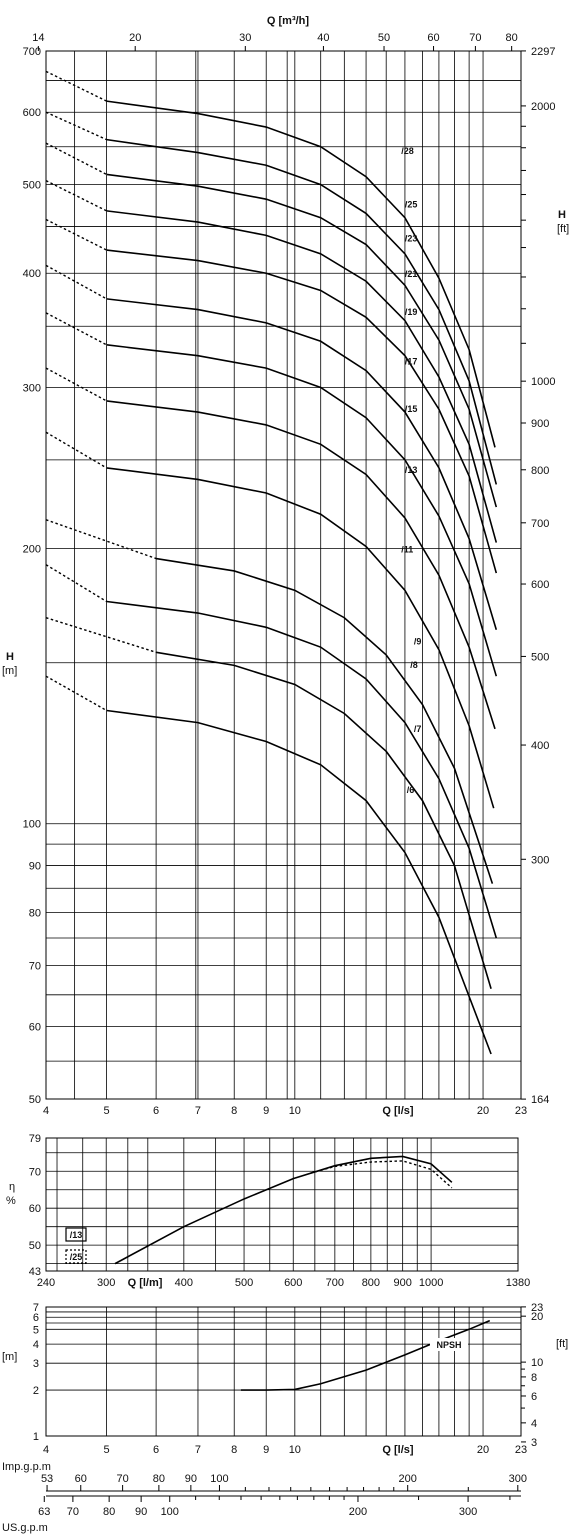  I want to click on y-tick-label: 3, so click(36, 1364).